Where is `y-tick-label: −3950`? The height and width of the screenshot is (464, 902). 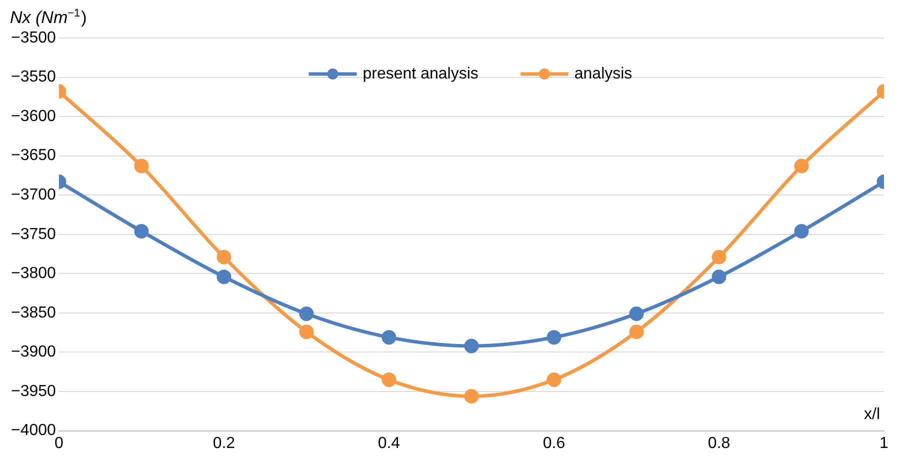 y-tick-label: −3950 is located at coordinates (33, 391).